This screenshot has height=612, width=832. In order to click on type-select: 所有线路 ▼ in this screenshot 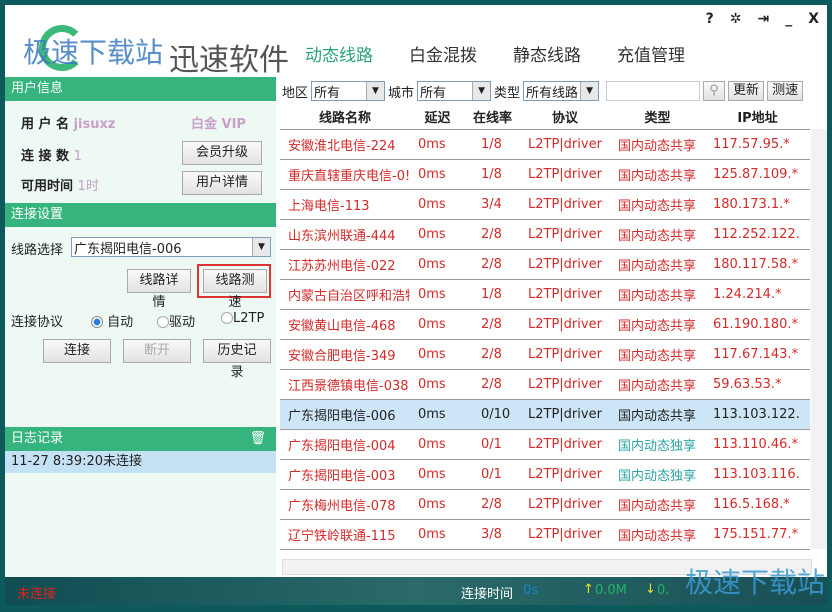, I will do `click(561, 91)`.